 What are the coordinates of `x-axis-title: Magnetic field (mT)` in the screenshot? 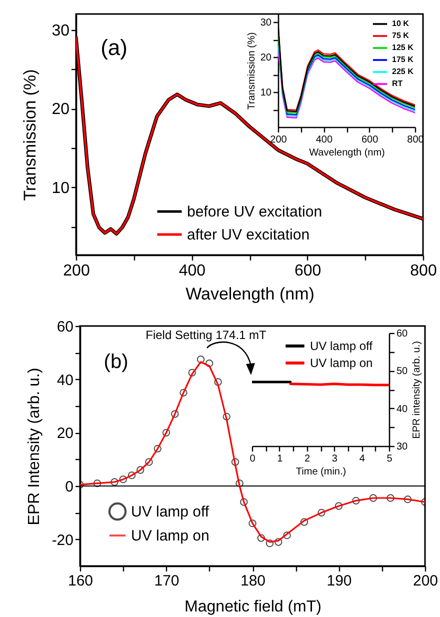 It's located at (253, 607).